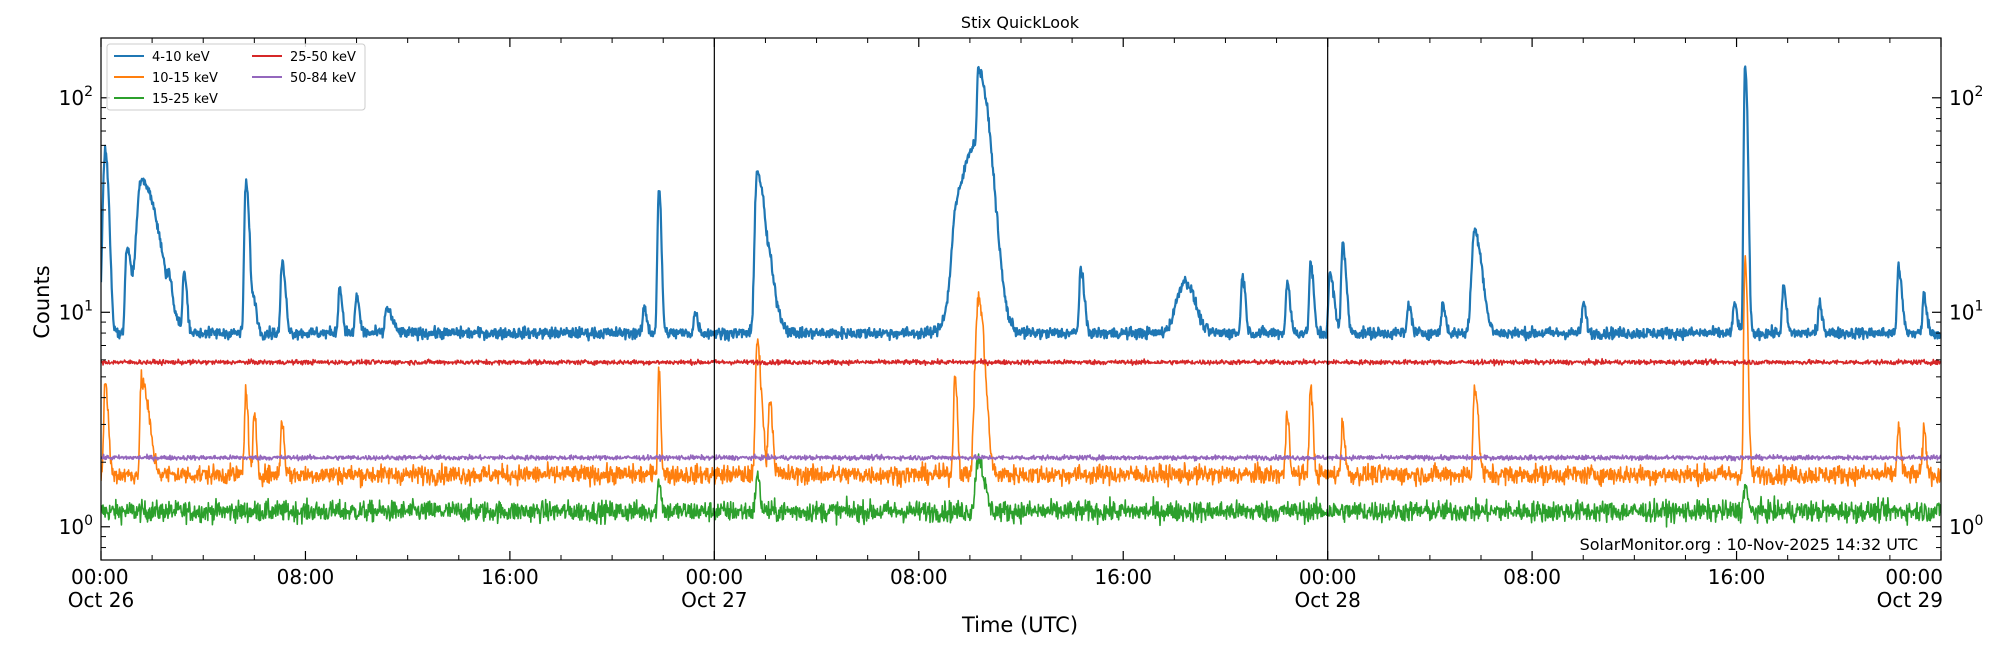 The image size is (2000, 650). What do you see at coordinates (323, 57) in the screenshot?
I see `legend-label-25-50-keV: 25-50 keV` at bounding box center [323, 57].